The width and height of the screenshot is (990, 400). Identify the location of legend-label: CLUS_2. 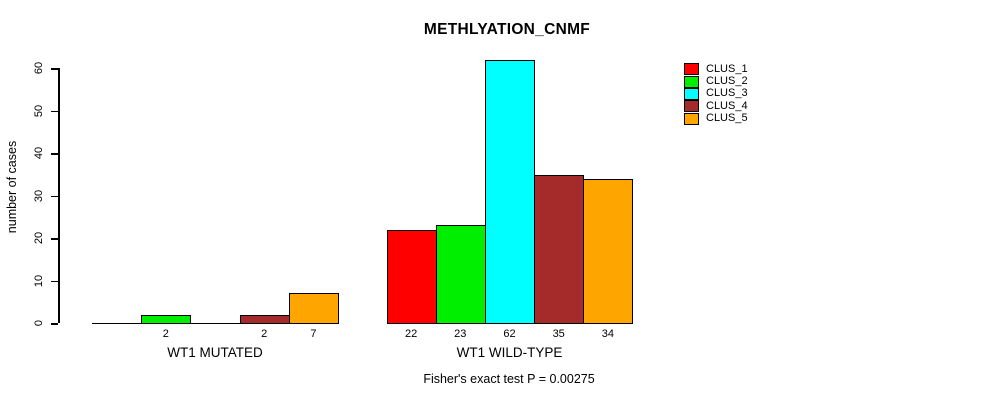
(727, 81).